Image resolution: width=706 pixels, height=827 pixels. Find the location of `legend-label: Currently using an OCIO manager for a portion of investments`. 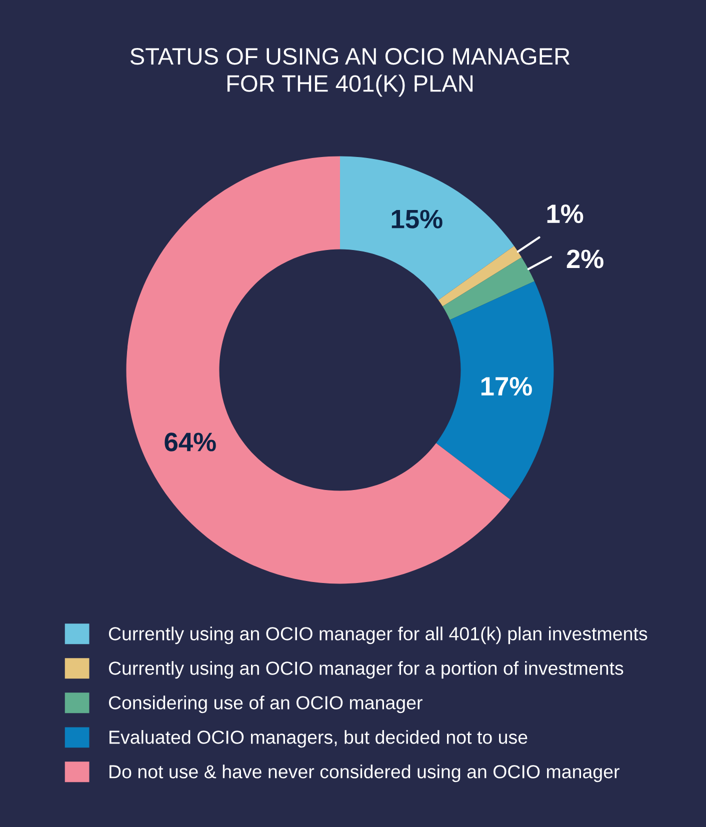

legend-label: Currently using an OCIO manager for a portion of investments is located at coordinates (366, 670).